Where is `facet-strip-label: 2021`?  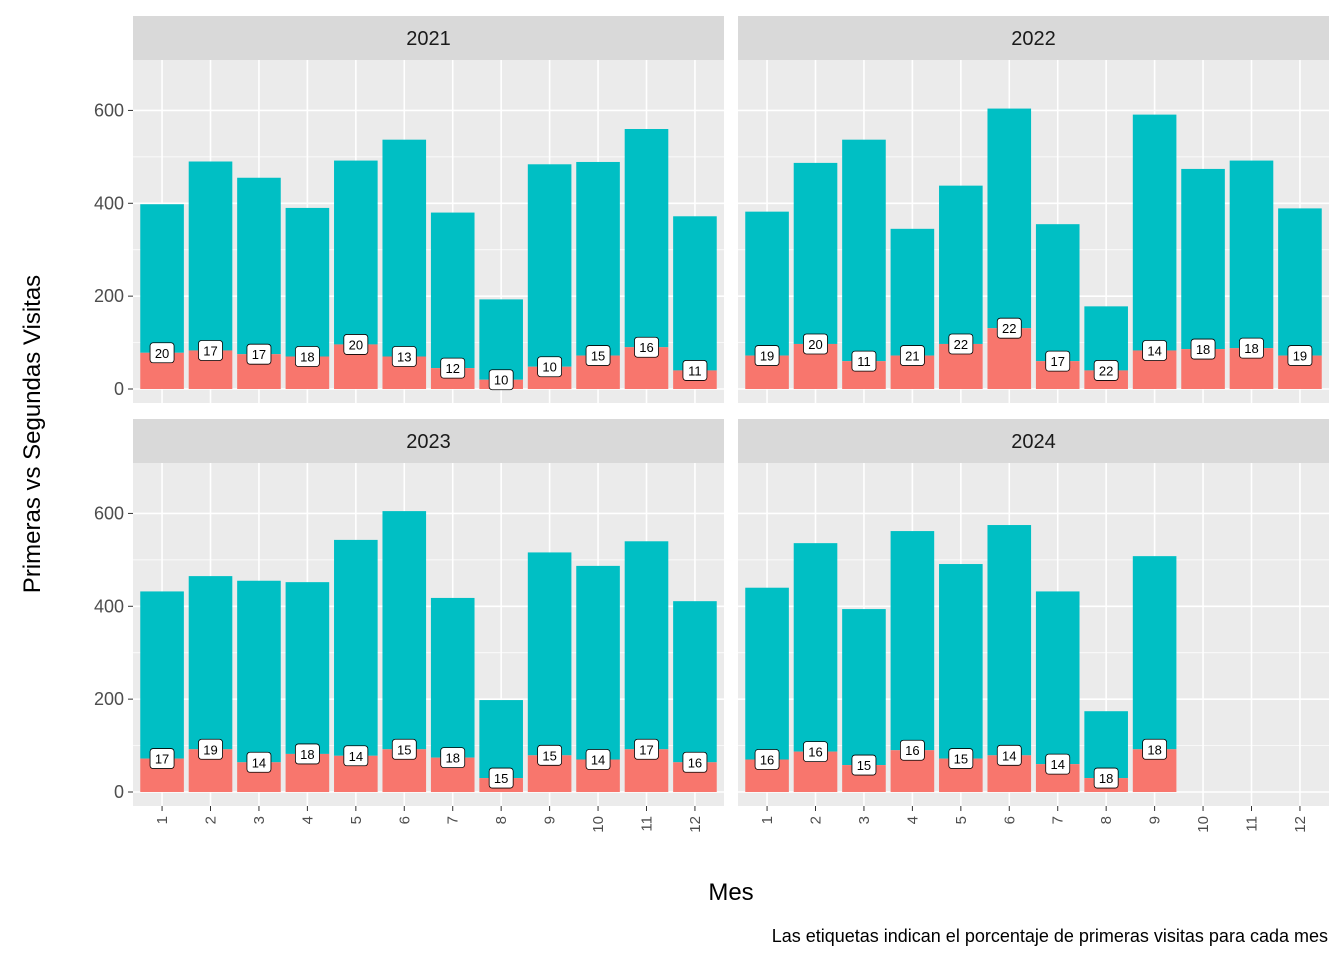
facet-strip-label: 2021 is located at coordinates (428, 39).